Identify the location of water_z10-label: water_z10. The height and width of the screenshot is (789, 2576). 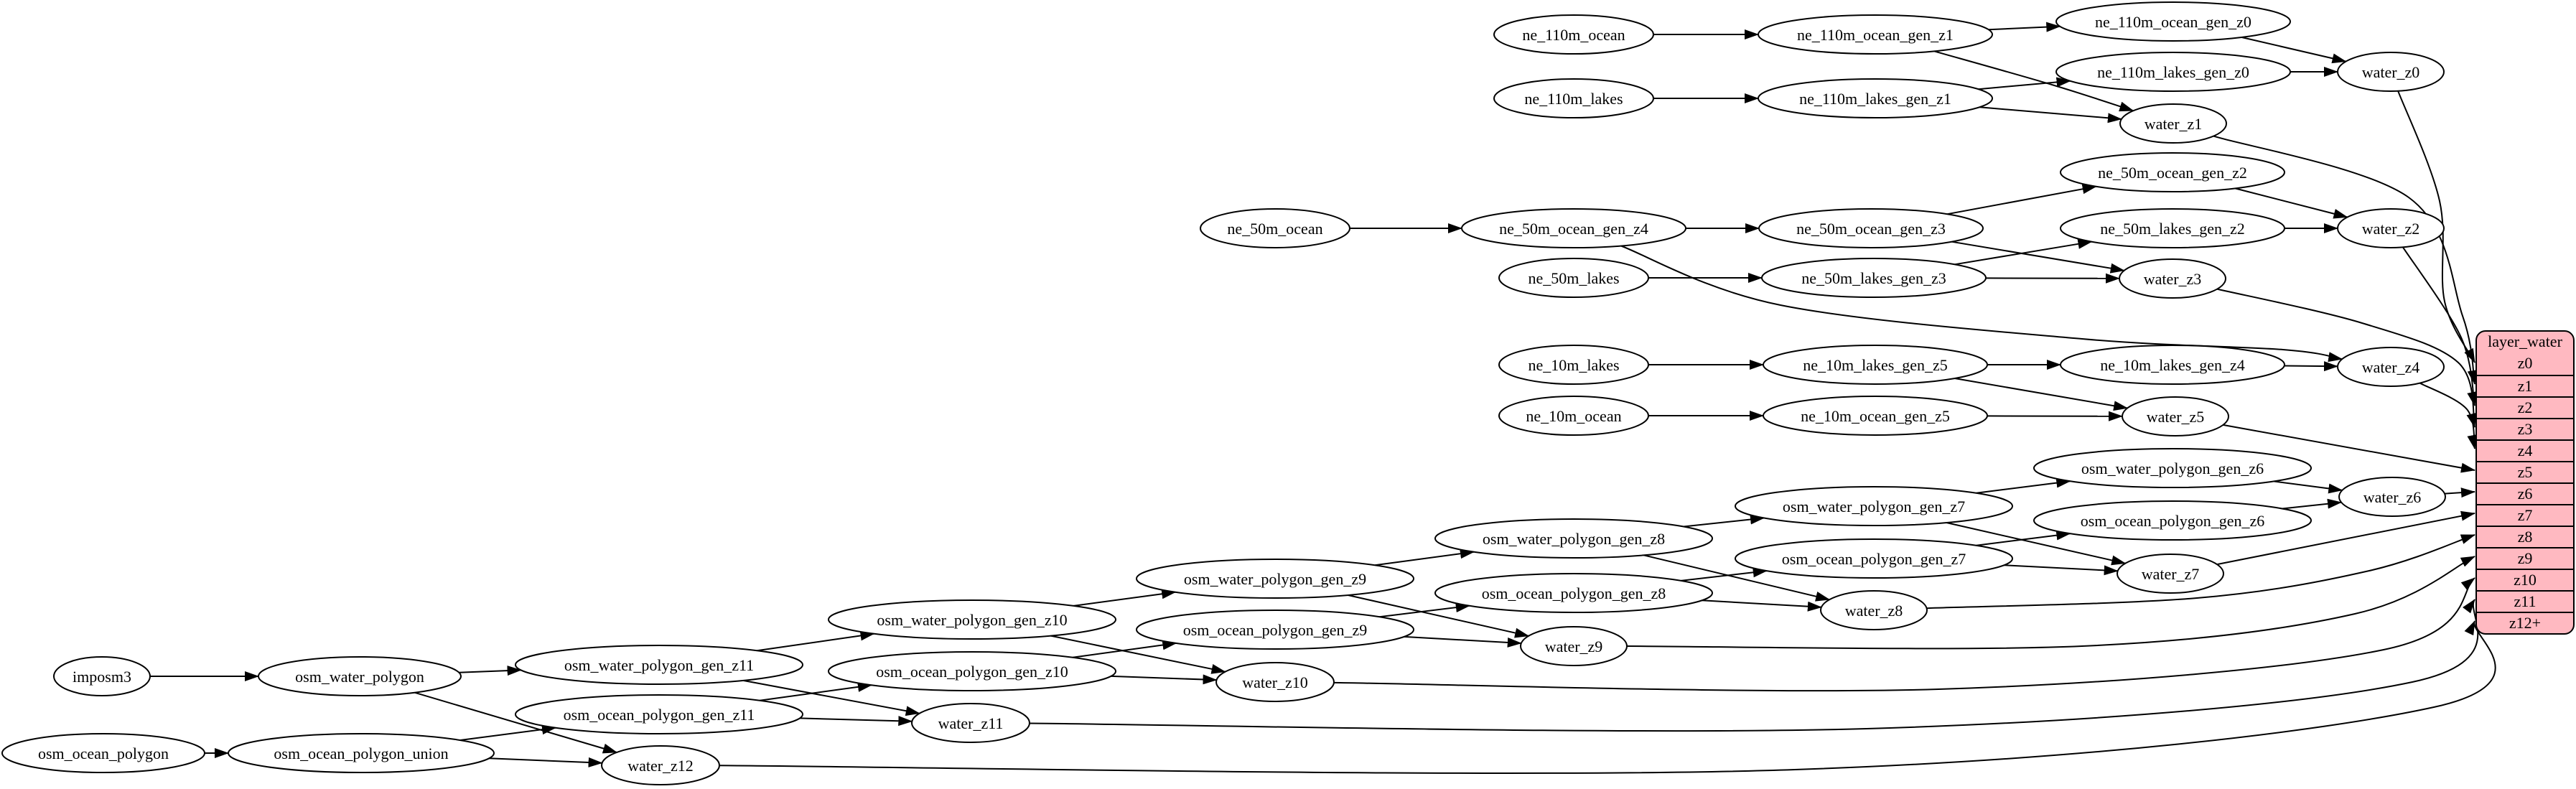
(1275, 682).